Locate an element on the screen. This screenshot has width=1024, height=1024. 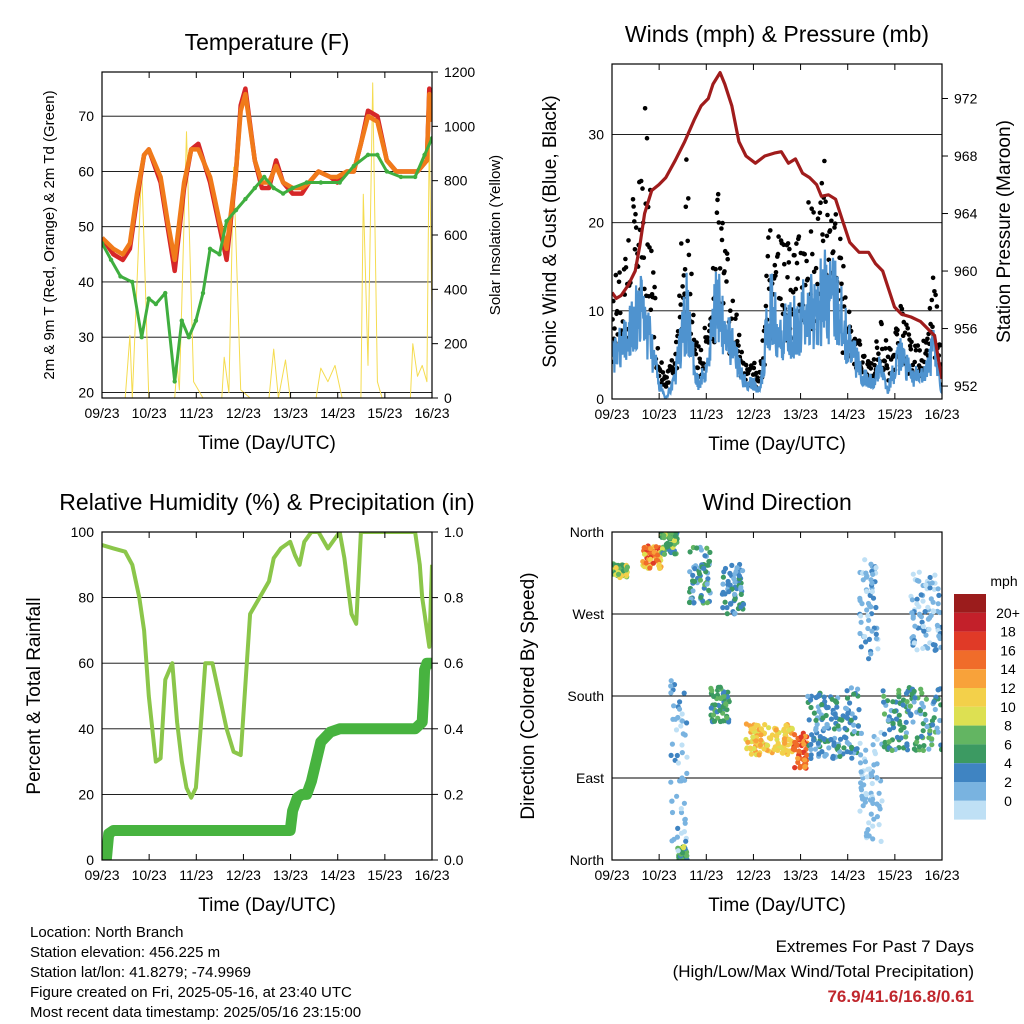
direction-cluster is located at coordinates (819, 726).